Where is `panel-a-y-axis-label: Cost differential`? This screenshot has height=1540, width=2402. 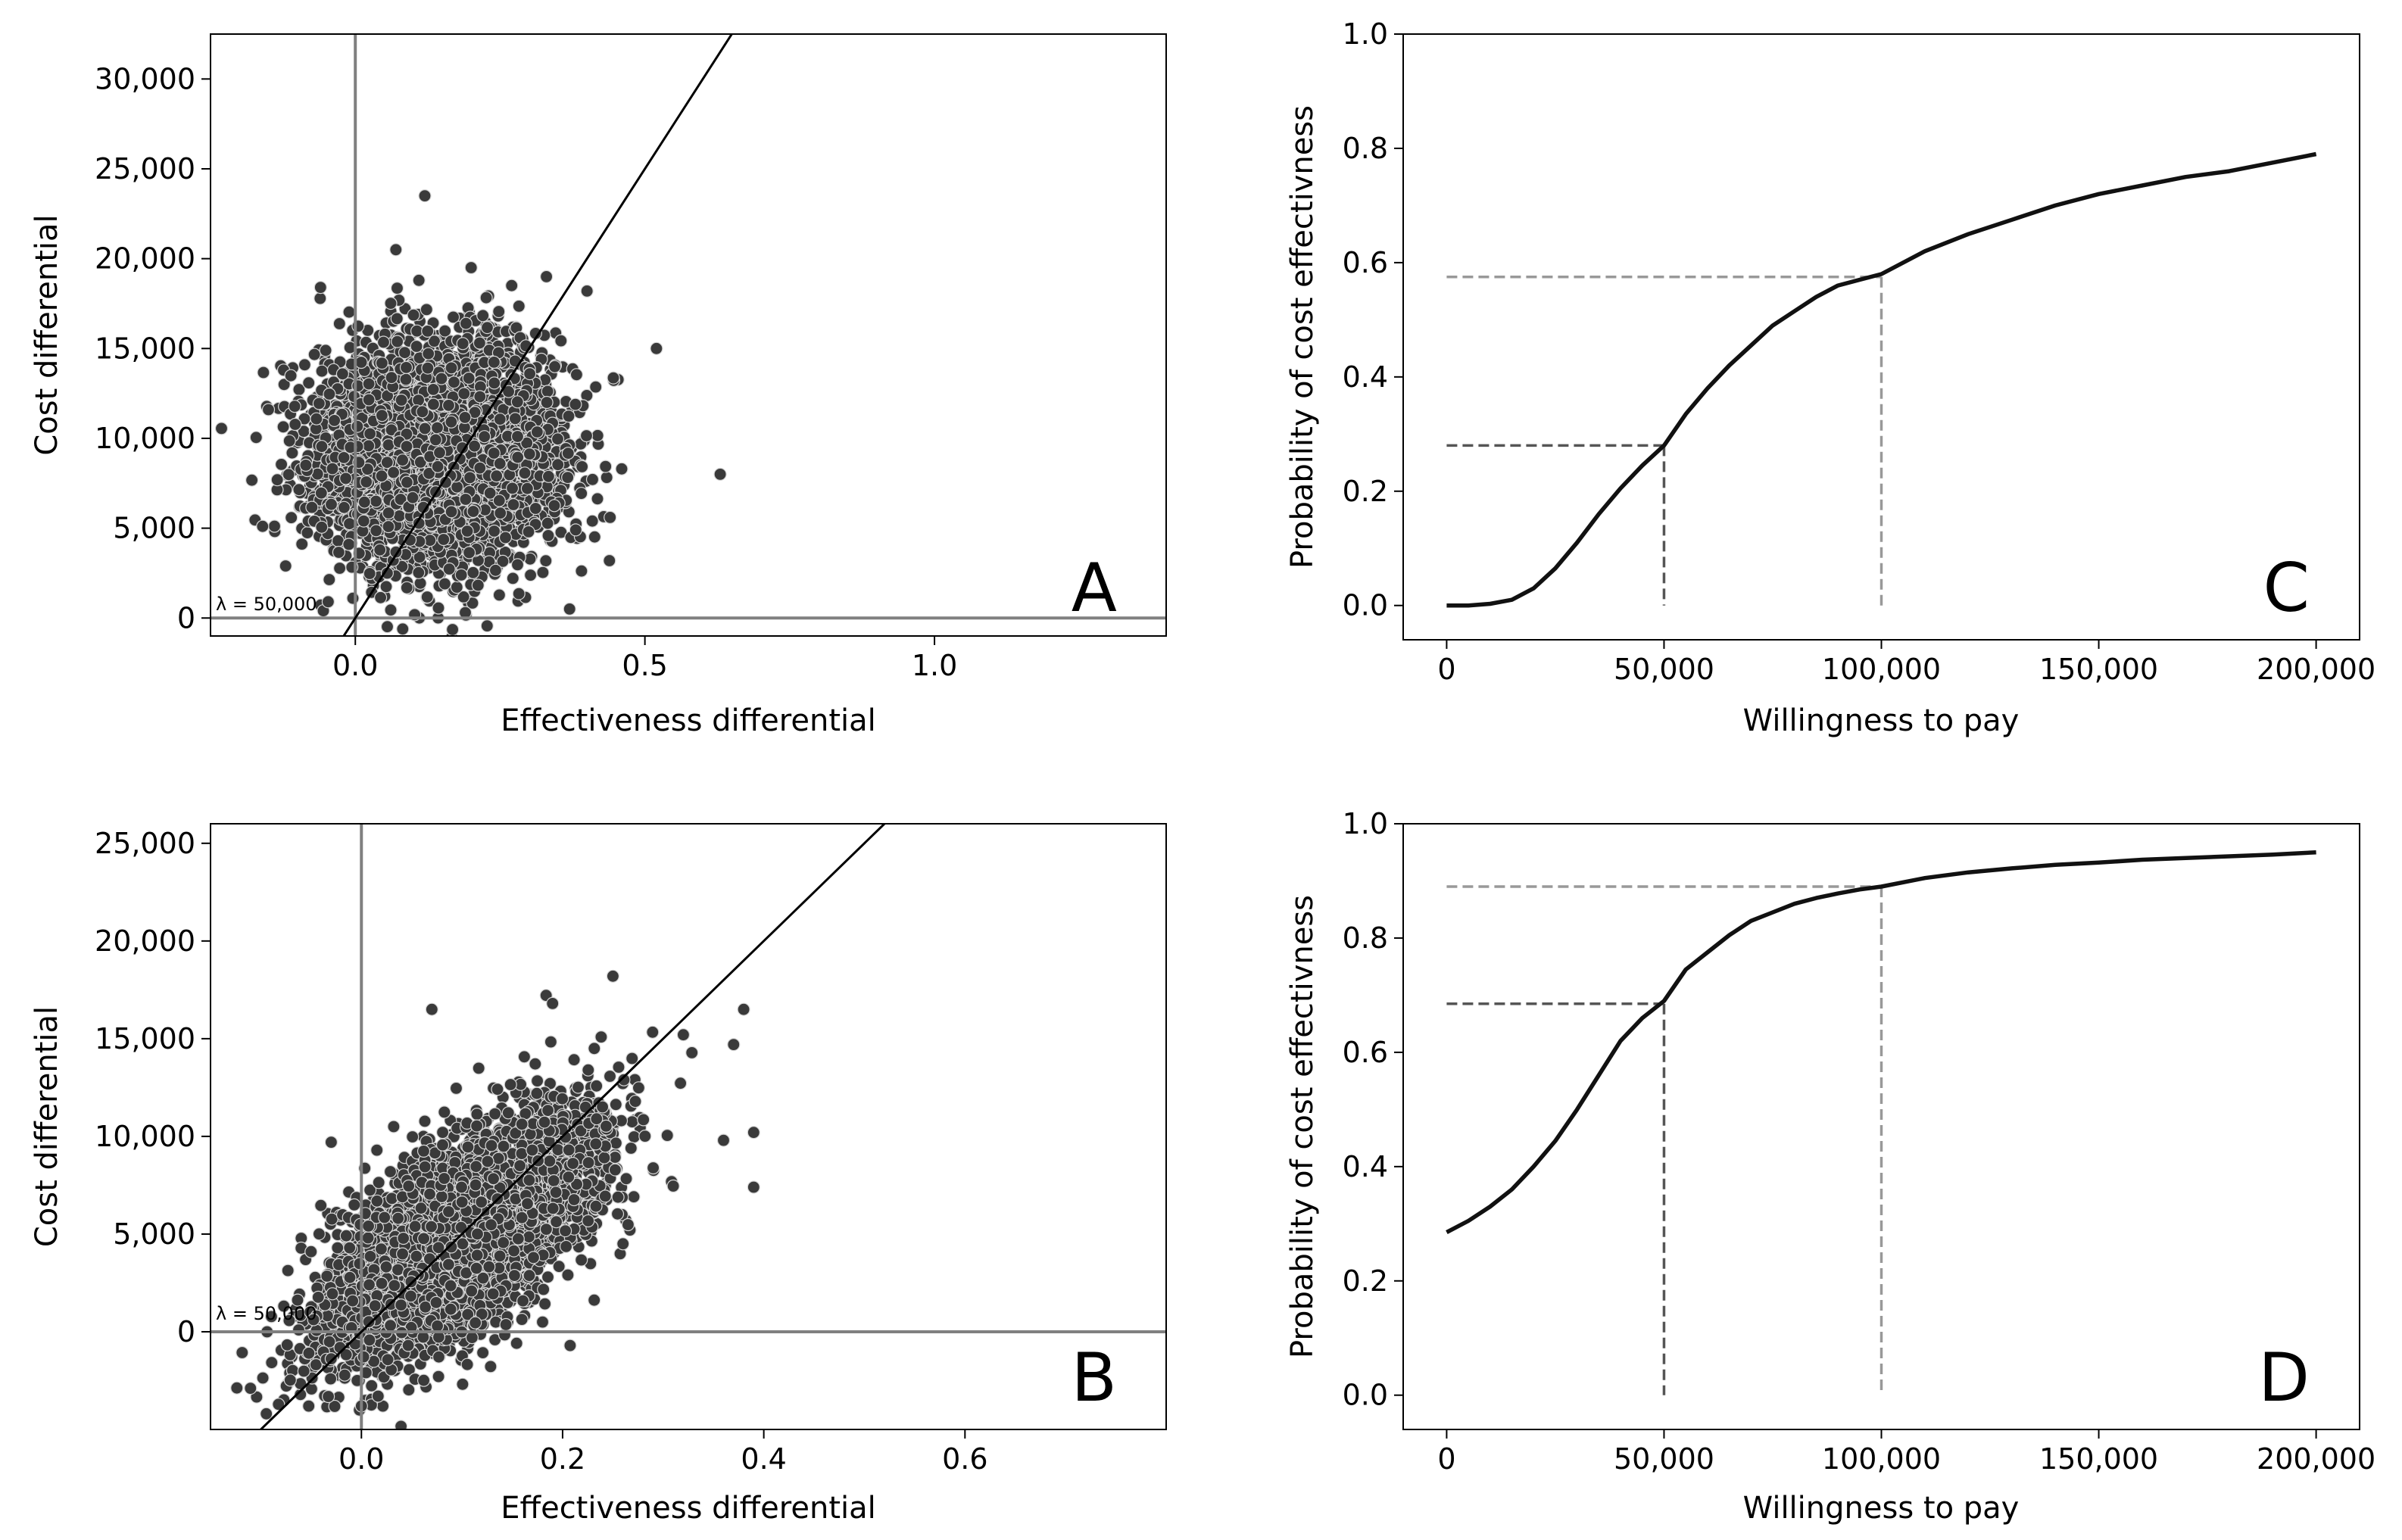
panel-a-y-axis-label: Cost differential is located at coordinates (47, 335).